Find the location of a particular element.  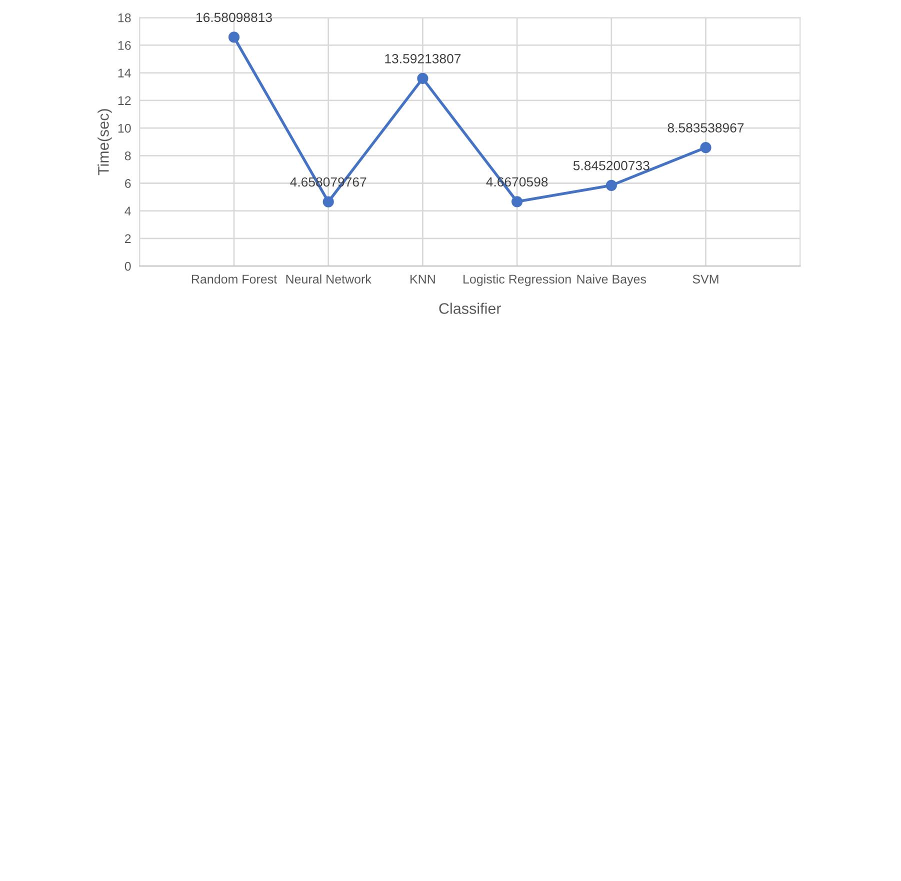

data-label: 16.58098813 is located at coordinates (234, 17).